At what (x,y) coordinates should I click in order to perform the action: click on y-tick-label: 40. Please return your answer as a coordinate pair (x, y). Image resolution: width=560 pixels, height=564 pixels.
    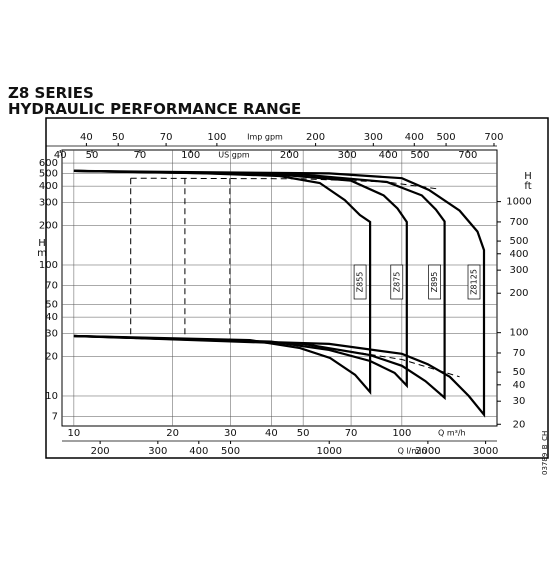
    Looking at the image, I should click on (51, 317).